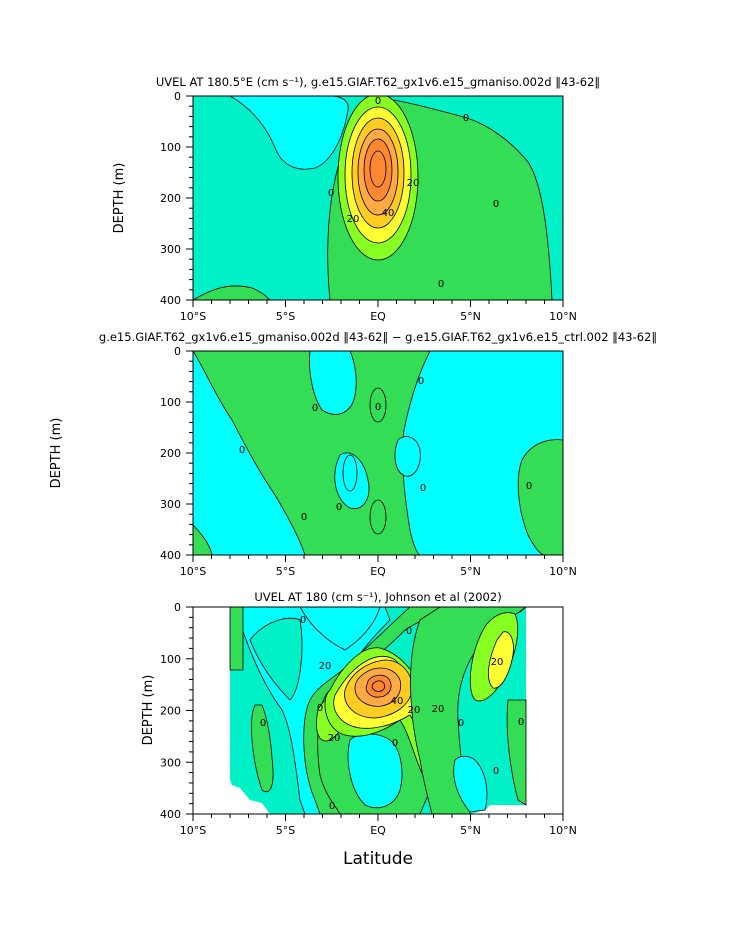 The width and height of the screenshot is (733, 945). Describe the element at coordinates (407, 456) in the screenshot. I see `panel-2-negative-blob-east` at that location.